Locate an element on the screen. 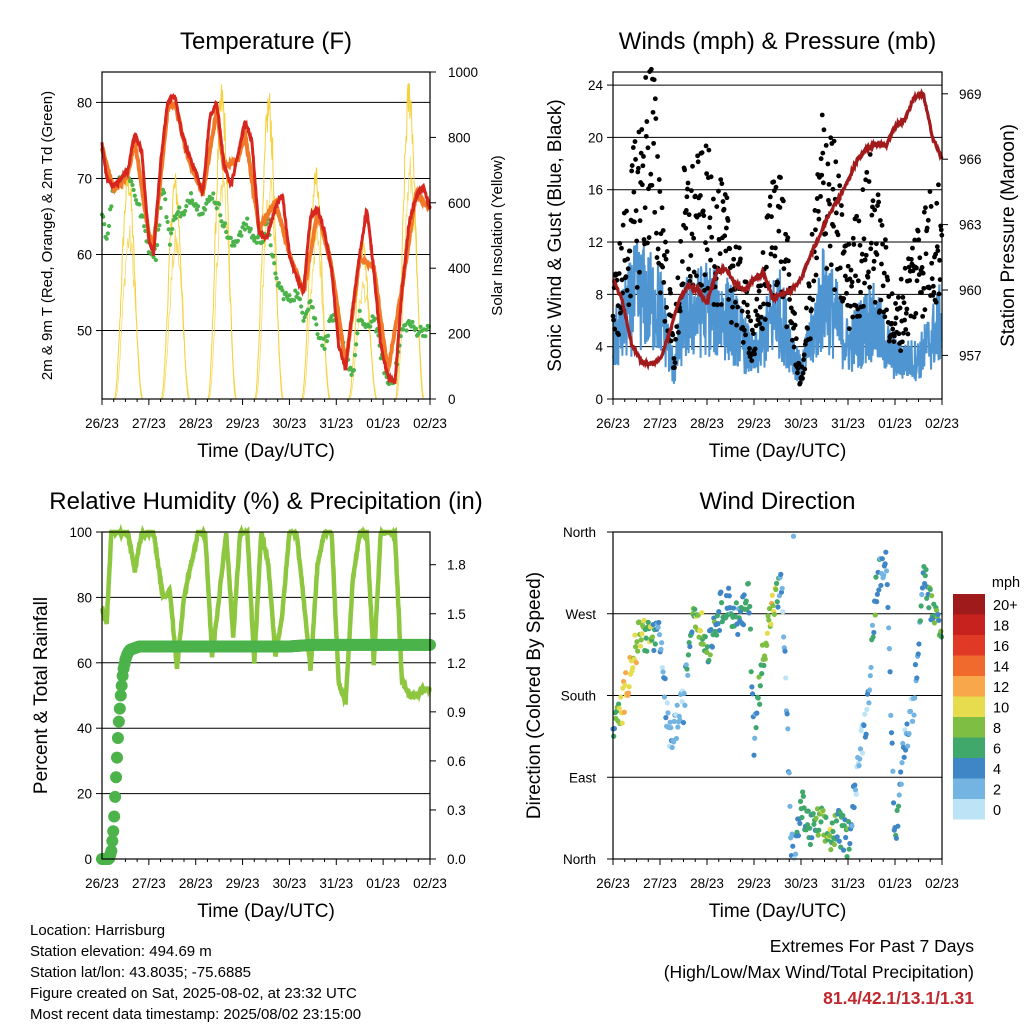  humidity-line is located at coordinates (266, 615).